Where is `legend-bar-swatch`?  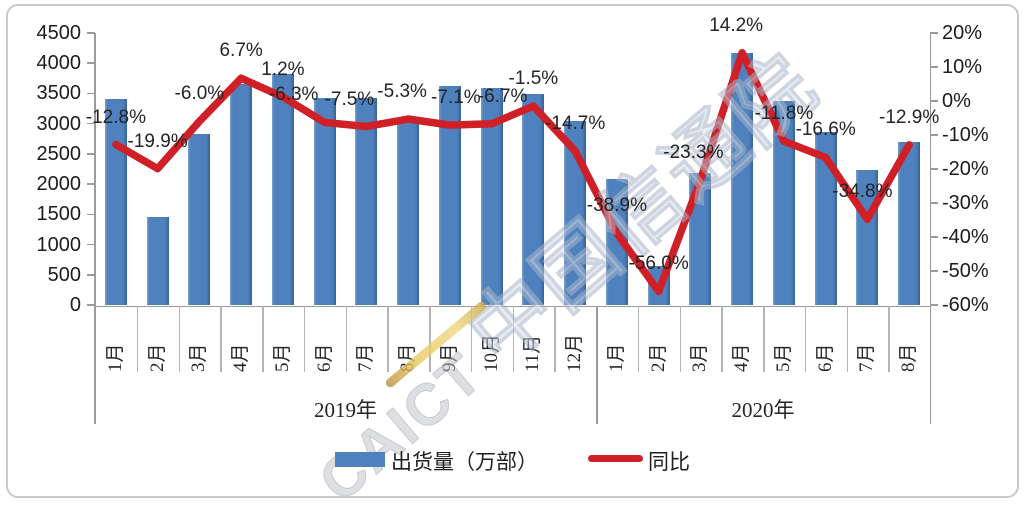 legend-bar-swatch is located at coordinates (360, 459).